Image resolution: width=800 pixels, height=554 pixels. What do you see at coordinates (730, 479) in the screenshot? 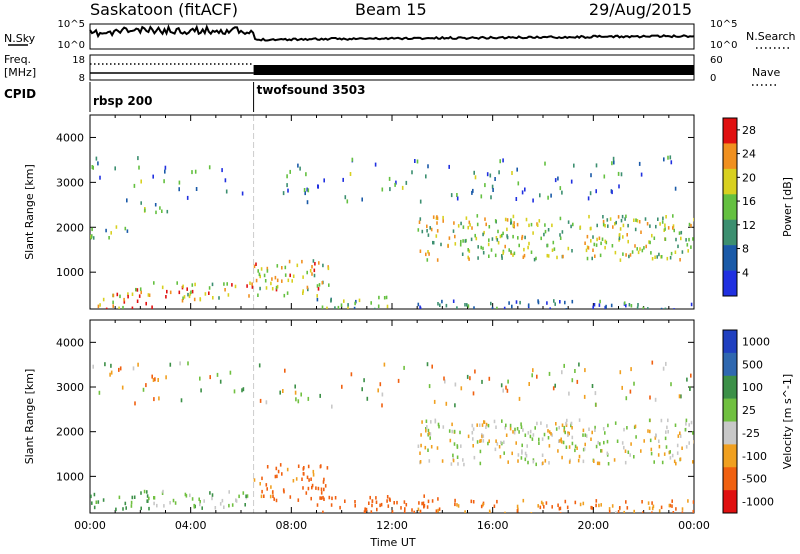
I see `velocity-colorbar-swatch` at bounding box center [730, 479].